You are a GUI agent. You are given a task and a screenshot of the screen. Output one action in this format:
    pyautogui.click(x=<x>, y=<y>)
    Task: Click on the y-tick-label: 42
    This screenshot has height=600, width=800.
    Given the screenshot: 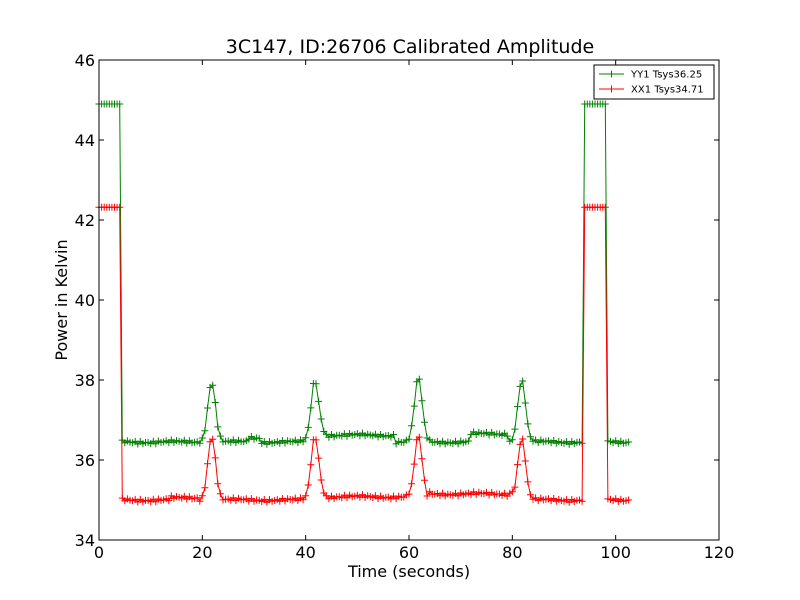 What is the action you would take?
    pyautogui.click(x=85, y=220)
    